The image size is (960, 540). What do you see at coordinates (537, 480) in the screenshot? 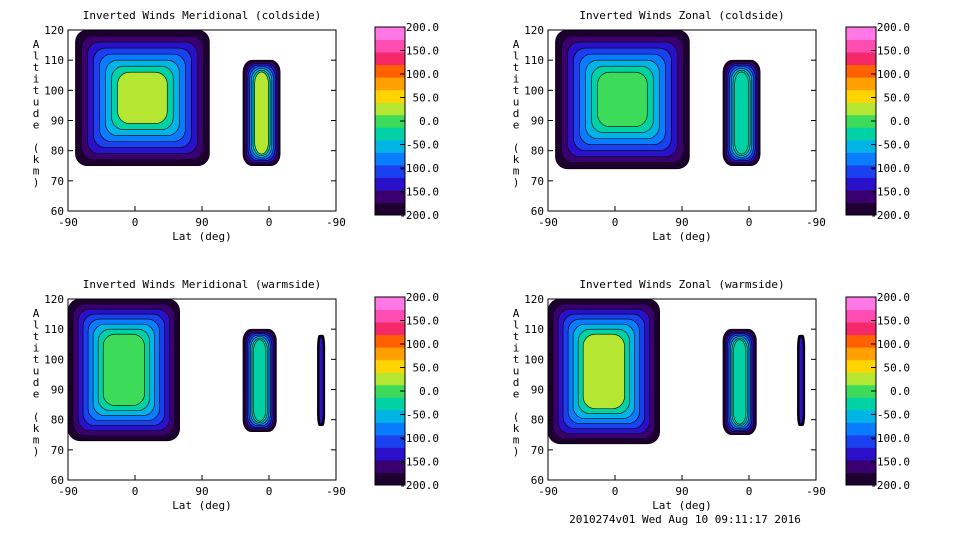
I see `y-tick-label: 60` at bounding box center [537, 480].